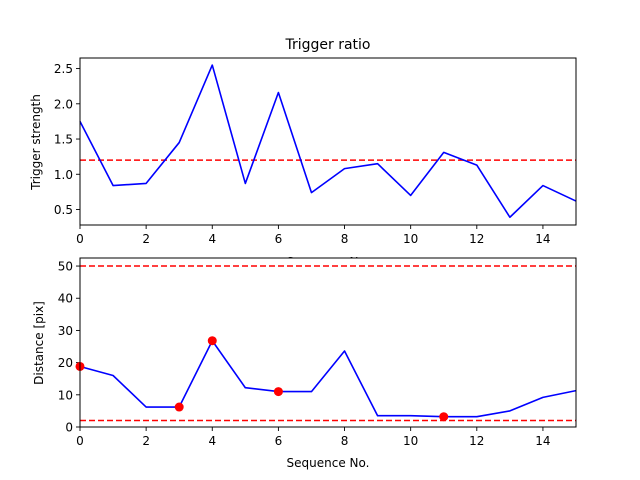 This screenshot has height=480, width=640. I want to click on y-tick-label: 40, so click(65, 299).